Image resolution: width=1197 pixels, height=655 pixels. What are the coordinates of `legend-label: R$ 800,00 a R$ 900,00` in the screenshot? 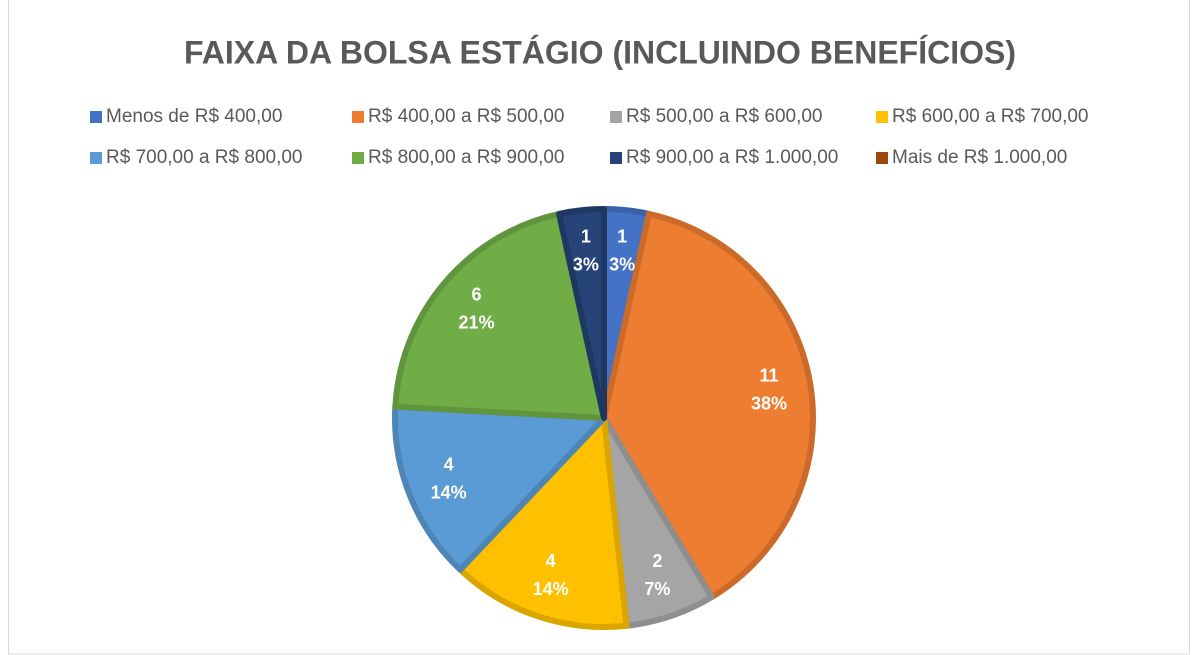 It's located at (466, 157).